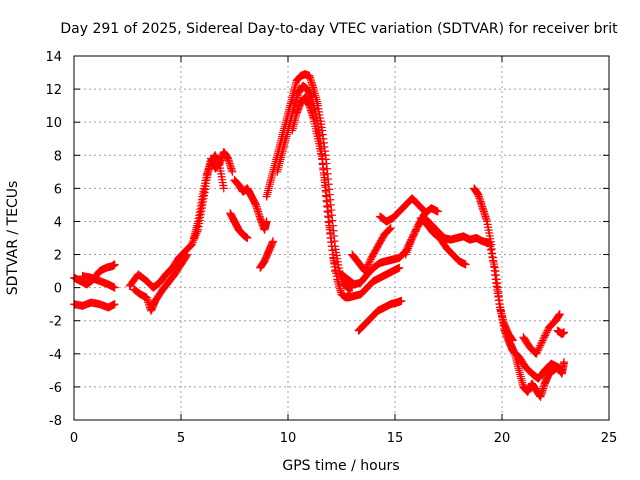 The height and width of the screenshot is (480, 640). What do you see at coordinates (340, 466) in the screenshot?
I see `x-axis-label: GPS time / hours` at bounding box center [340, 466].